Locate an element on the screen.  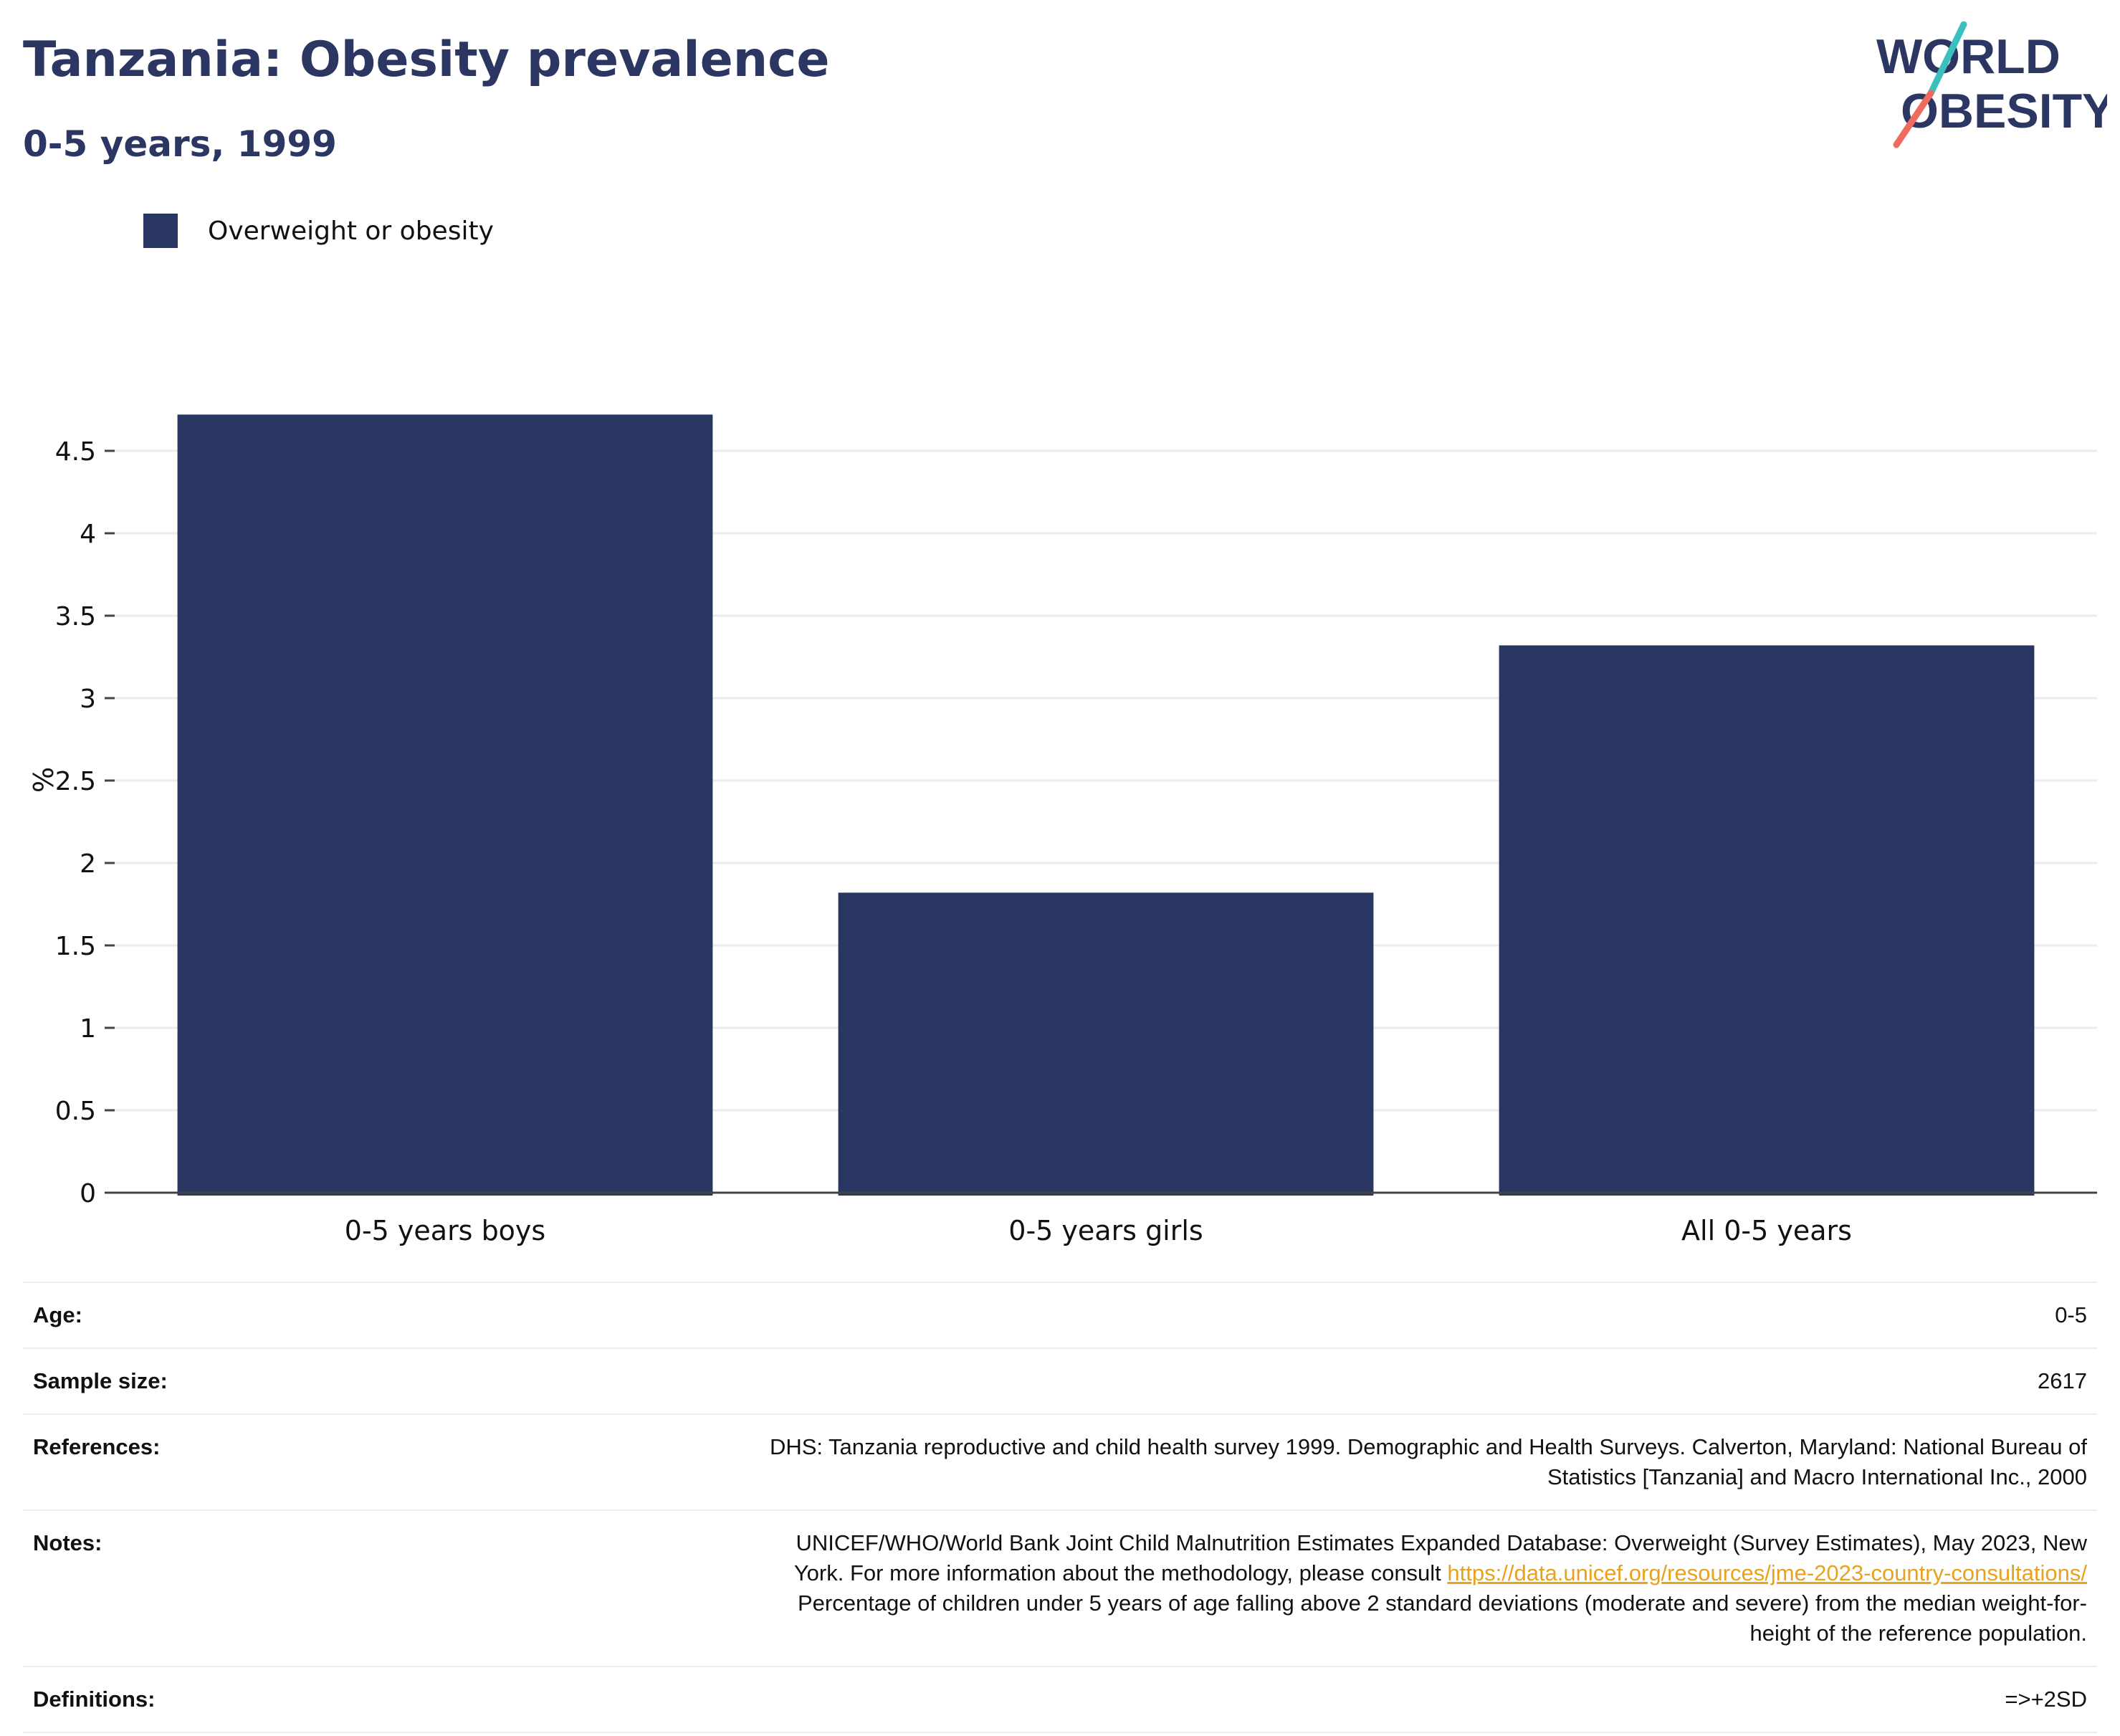
bar-0-5-years-girls is located at coordinates (1106, 1044).